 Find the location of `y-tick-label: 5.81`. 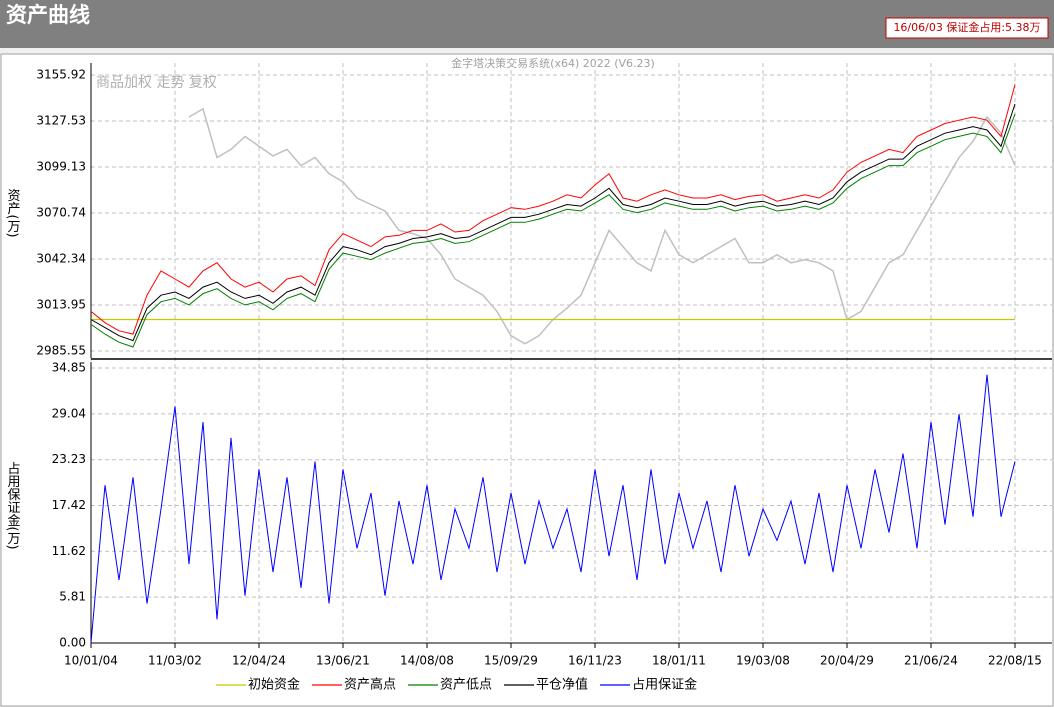

y-tick-label: 5.81 is located at coordinates (72, 597).